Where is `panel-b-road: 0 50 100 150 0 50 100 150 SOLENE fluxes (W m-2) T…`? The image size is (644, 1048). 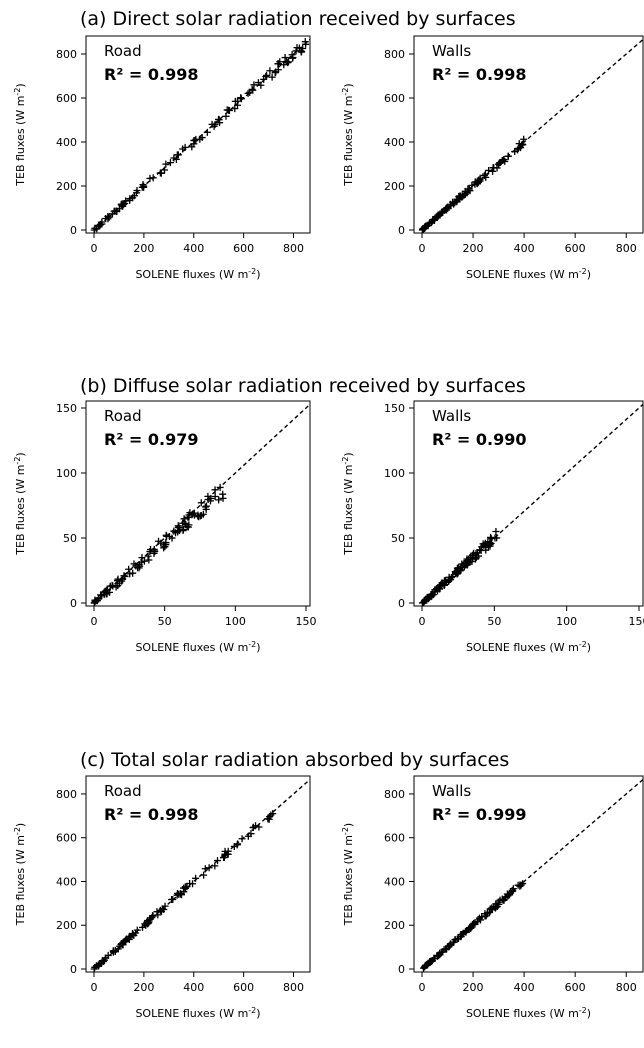 panel-b-road: 0 50 100 150 0 50 100 150 SOLENE fluxes (W m-2) T… is located at coordinates (165, 527).